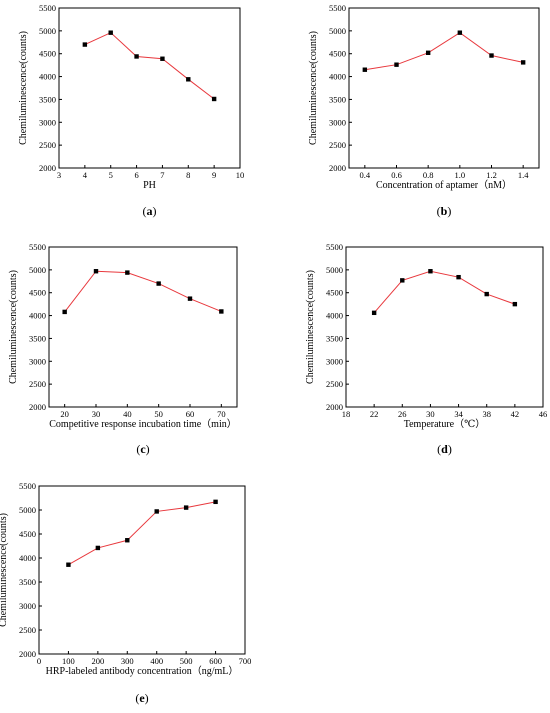 Image resolution: width=550 pixels, height=713 pixels. I want to click on x-tick-label: 70, so click(221, 414).